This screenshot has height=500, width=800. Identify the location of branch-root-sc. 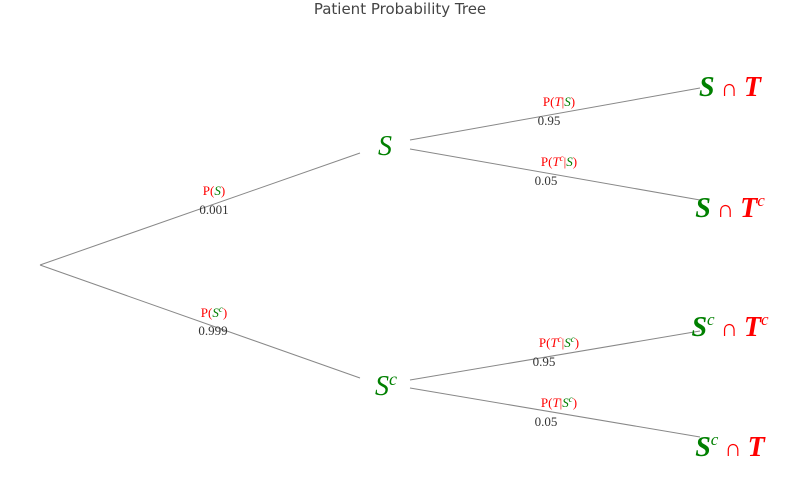
(200, 321).